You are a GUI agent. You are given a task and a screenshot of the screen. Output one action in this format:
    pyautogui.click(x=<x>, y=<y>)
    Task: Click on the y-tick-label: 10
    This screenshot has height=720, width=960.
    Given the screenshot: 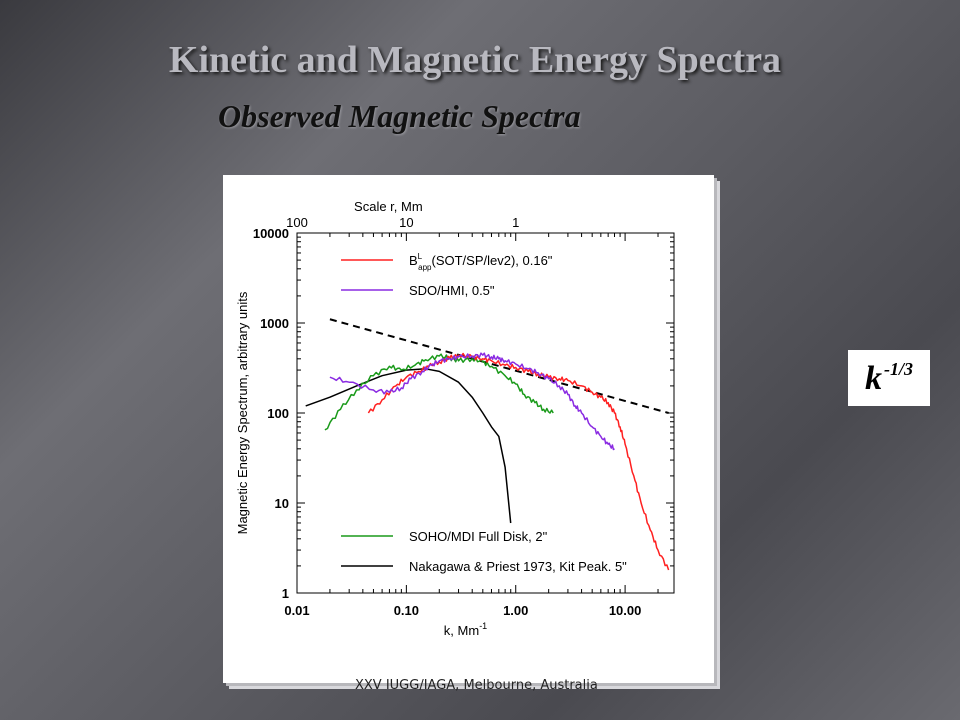 What is the action you would take?
    pyautogui.click(x=282, y=503)
    